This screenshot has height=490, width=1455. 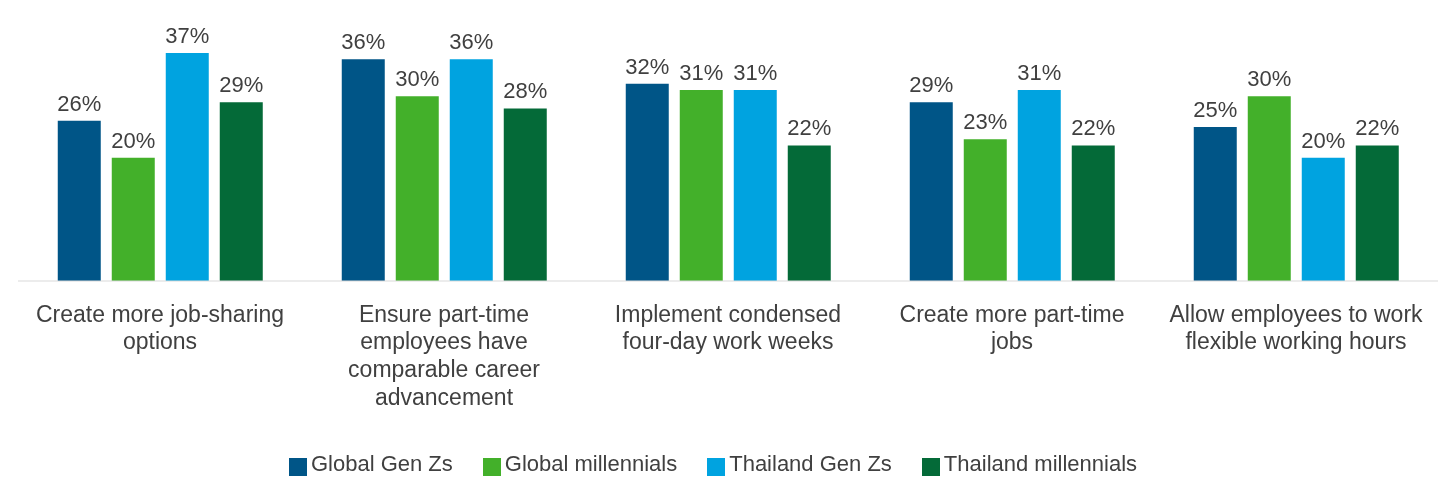 I want to click on data-label: 28%, so click(x=525, y=91).